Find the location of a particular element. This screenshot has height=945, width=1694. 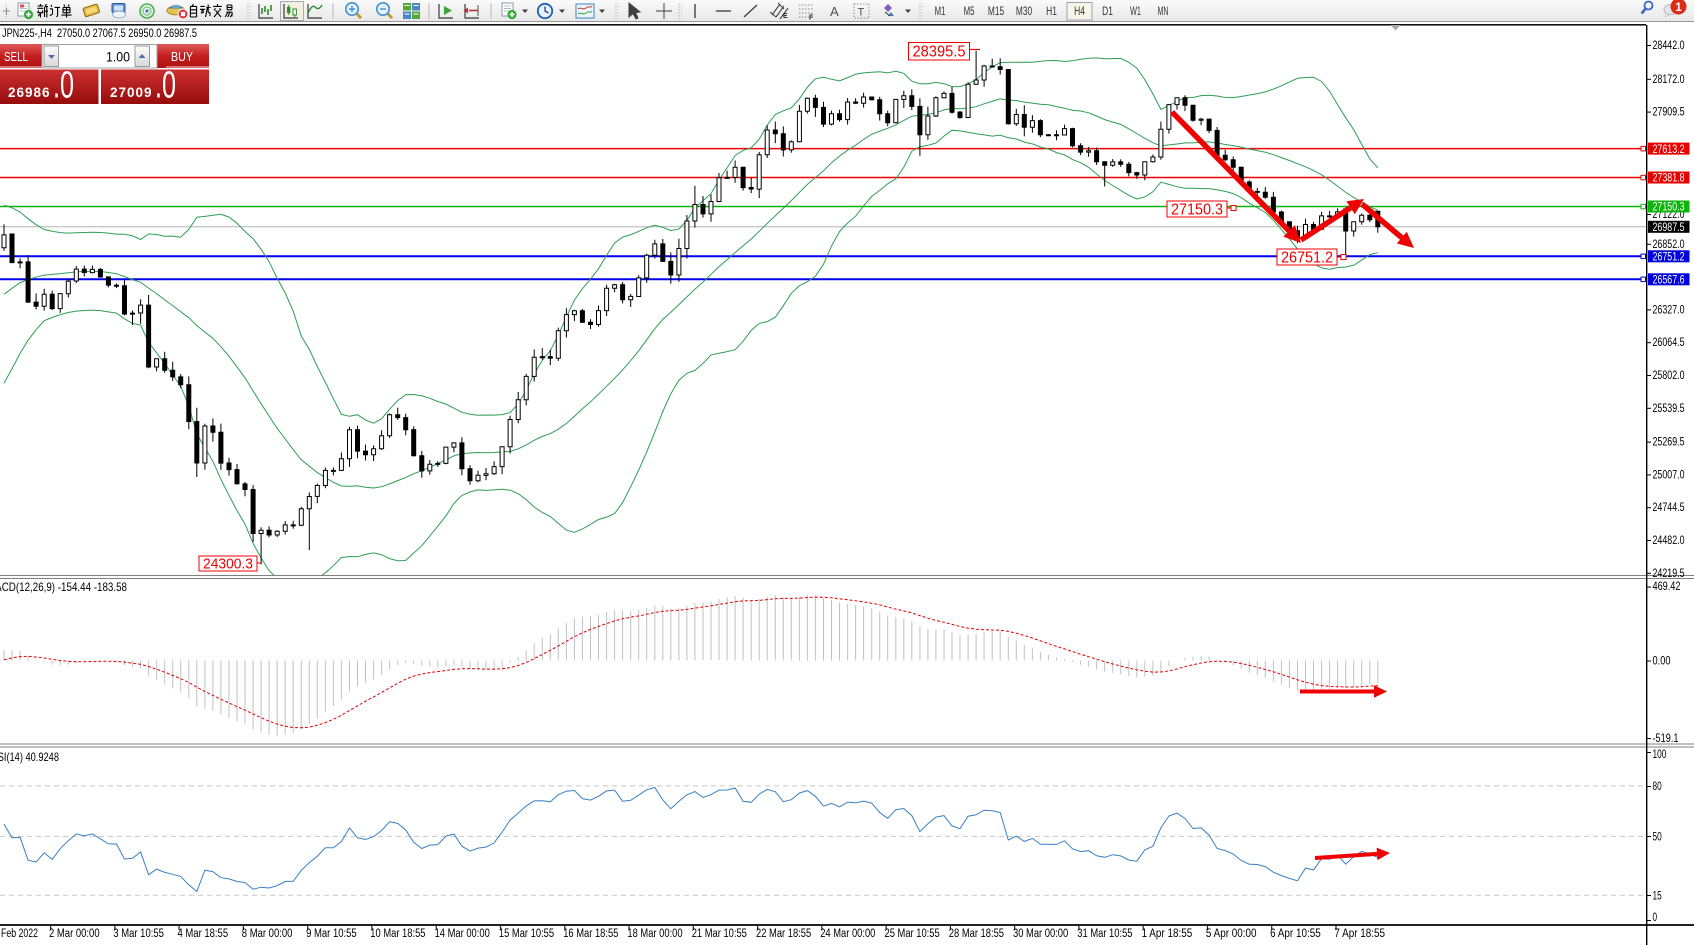

svg-text: 14 Mar 00:00 is located at coordinates (462, 934).